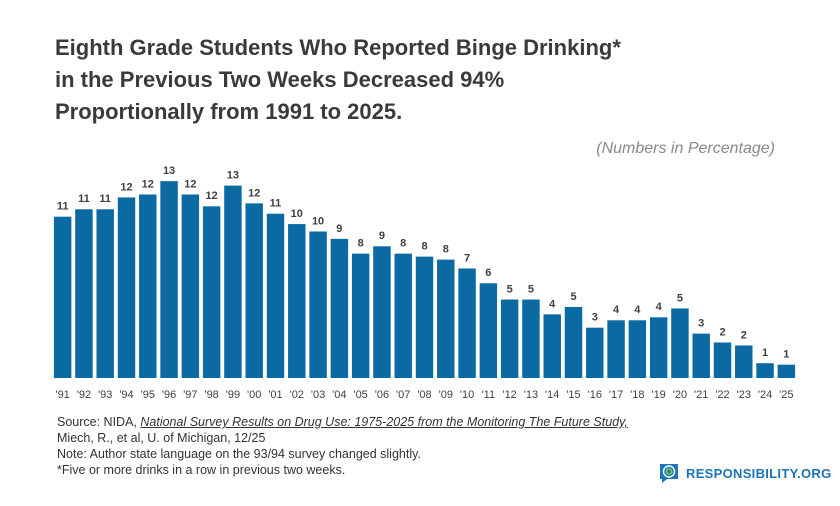 The height and width of the screenshot is (506, 840). What do you see at coordinates (403, 395) in the screenshot?
I see `x-tick-label: '07` at bounding box center [403, 395].